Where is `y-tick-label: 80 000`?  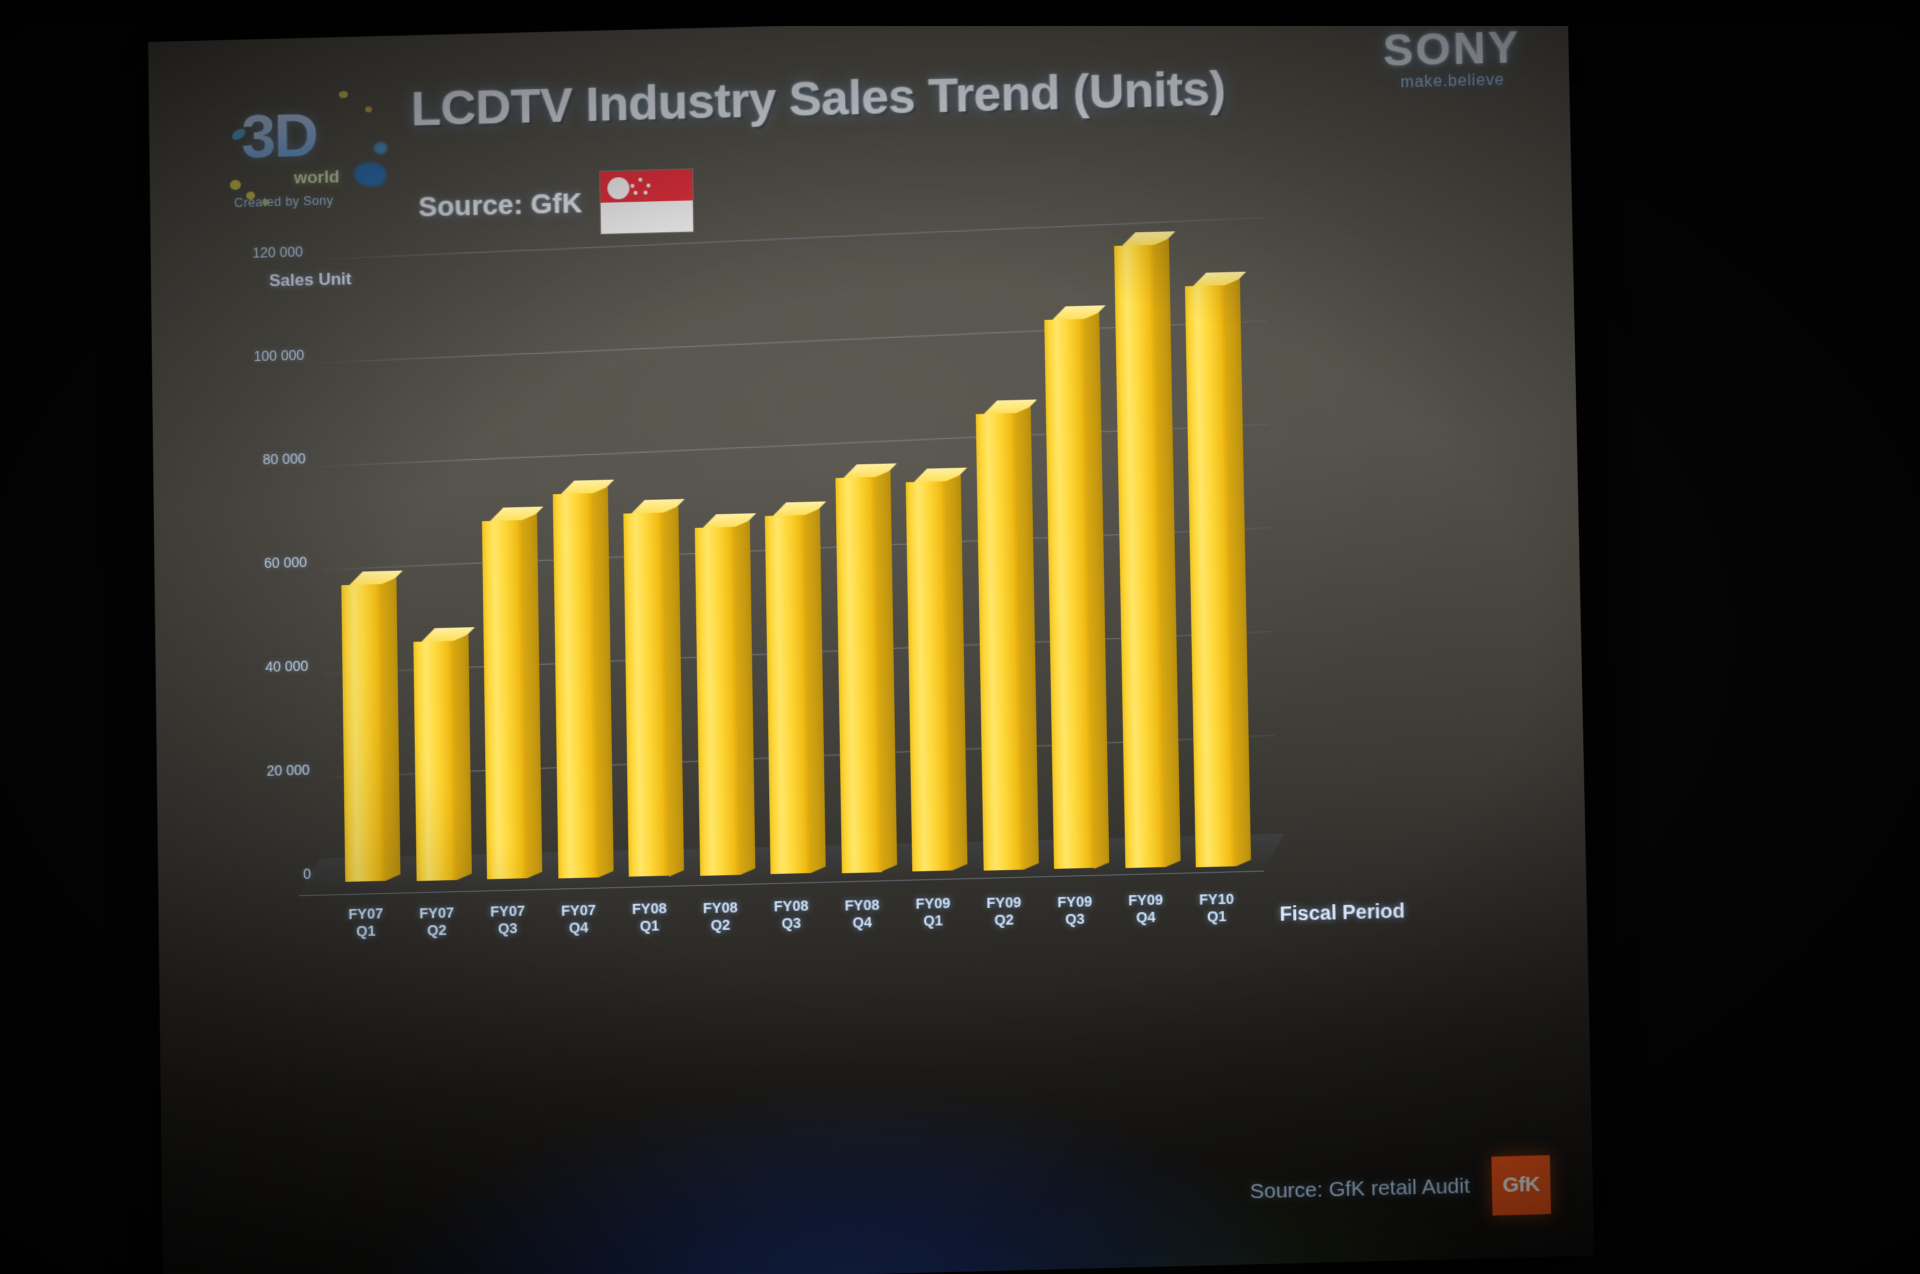
y-tick-label: 80 000 is located at coordinates (284, 459).